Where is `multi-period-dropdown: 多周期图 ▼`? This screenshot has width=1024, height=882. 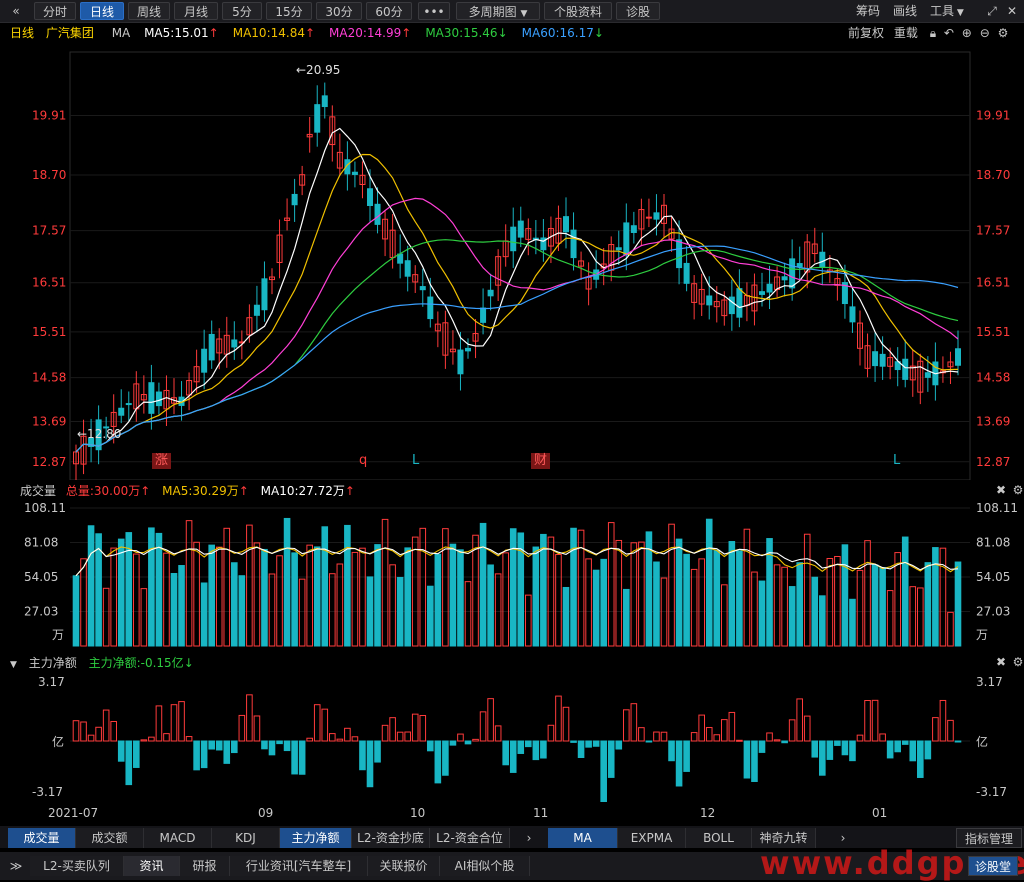 multi-period-dropdown: 多周期图 ▼ is located at coordinates (498, 11).